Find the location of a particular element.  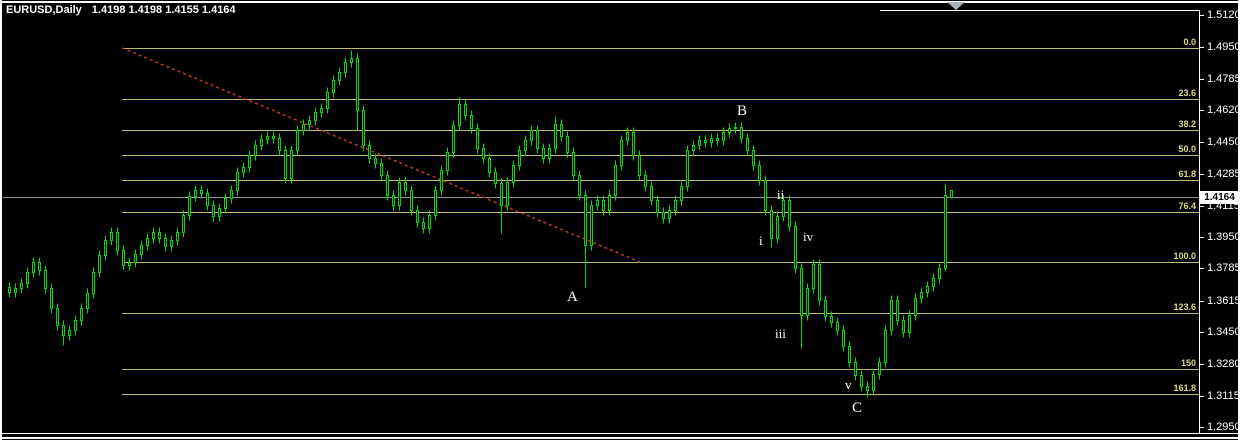

scroll-to-end-marker-icon is located at coordinates (956, 6).